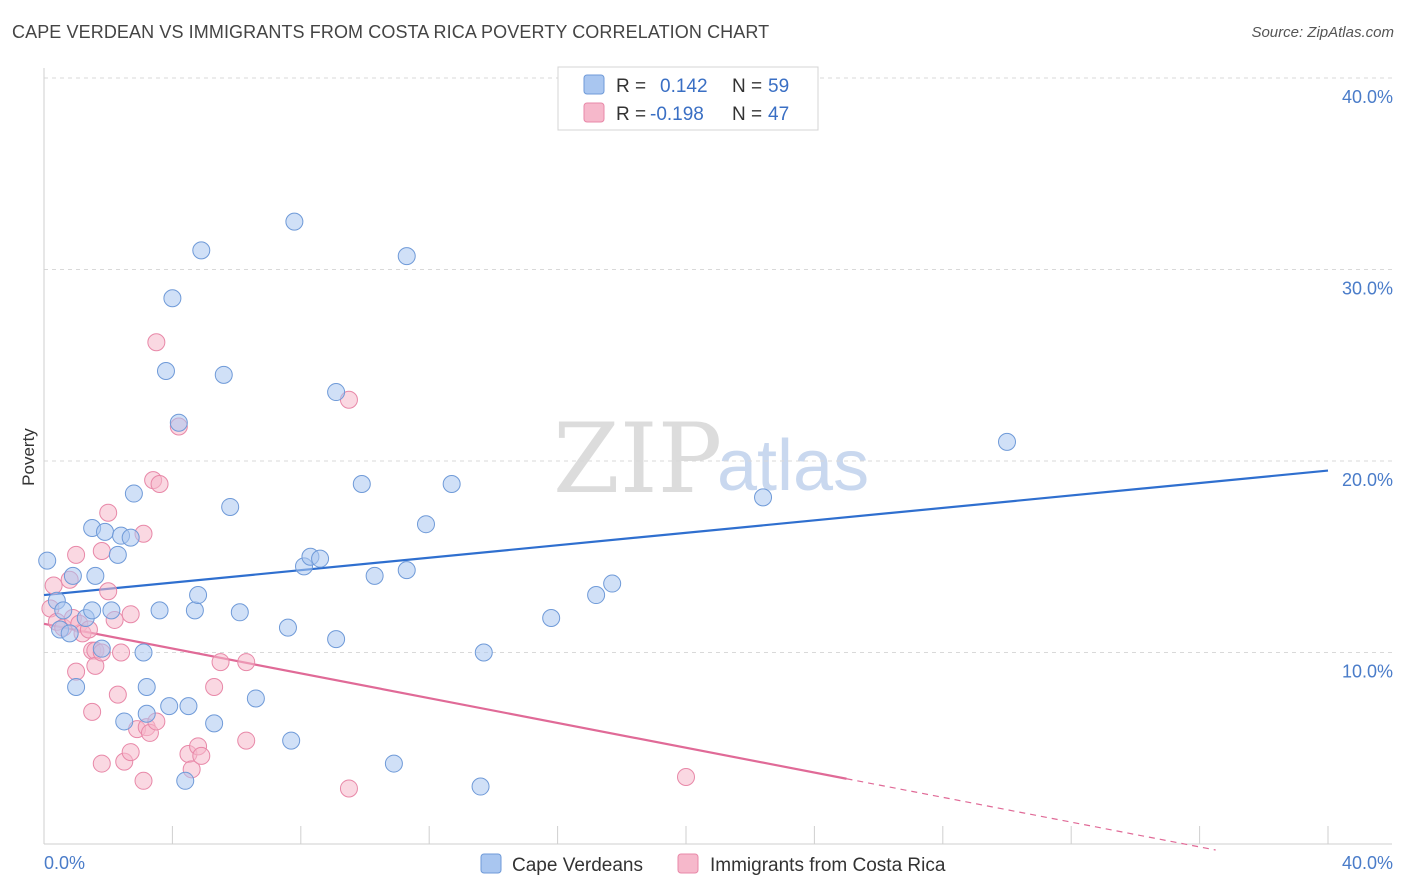 The image size is (1406, 892). I want to click on legend-swatch-pink, so click(594, 112).